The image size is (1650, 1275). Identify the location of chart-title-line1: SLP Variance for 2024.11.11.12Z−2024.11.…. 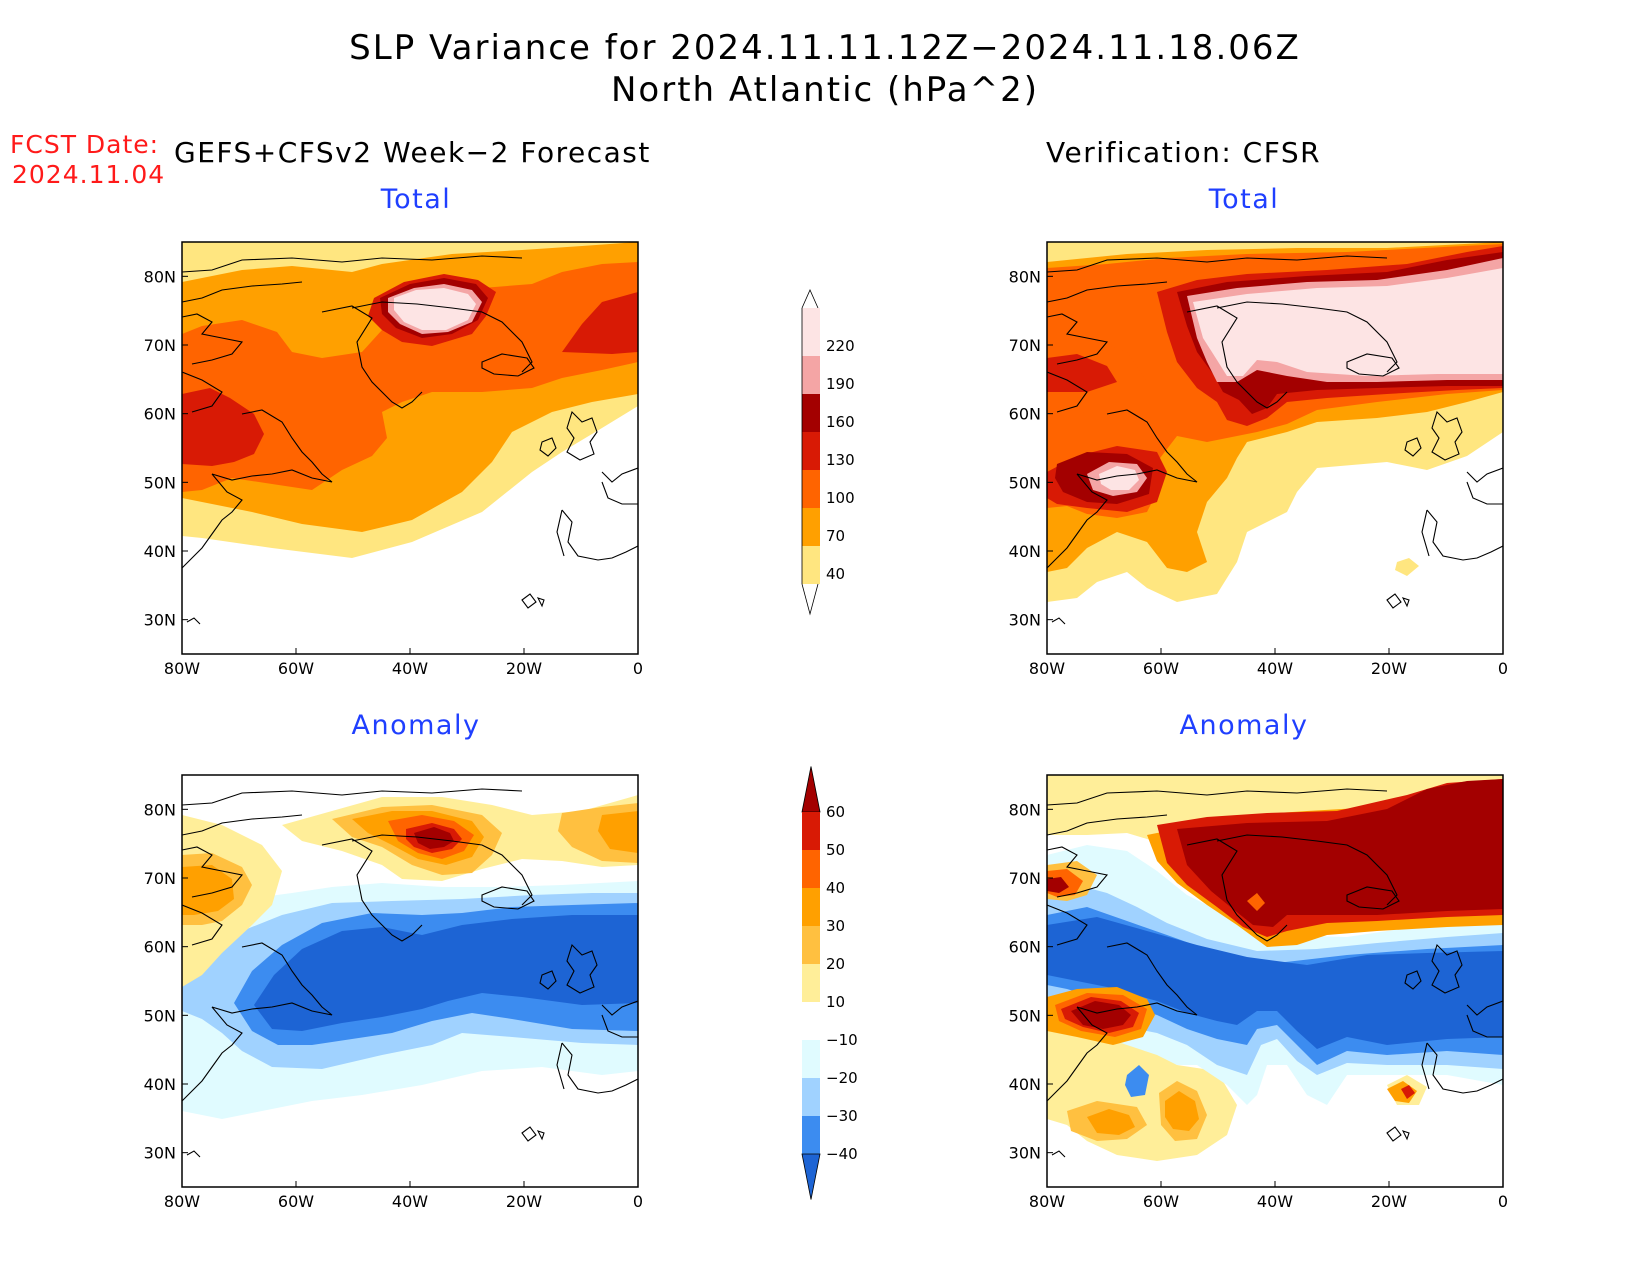
(825, 48).